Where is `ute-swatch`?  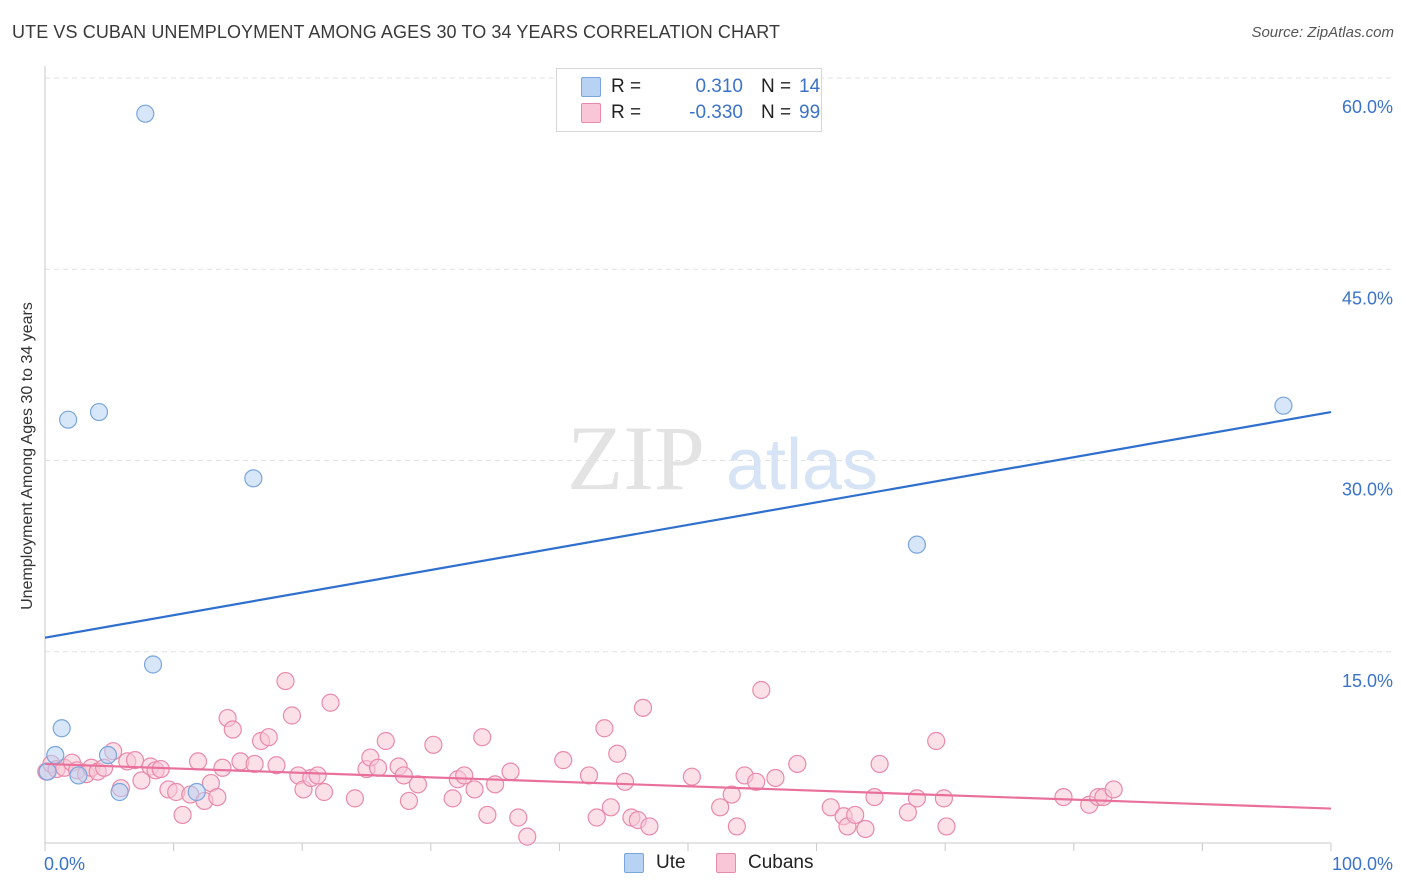
ute-swatch is located at coordinates (591, 87).